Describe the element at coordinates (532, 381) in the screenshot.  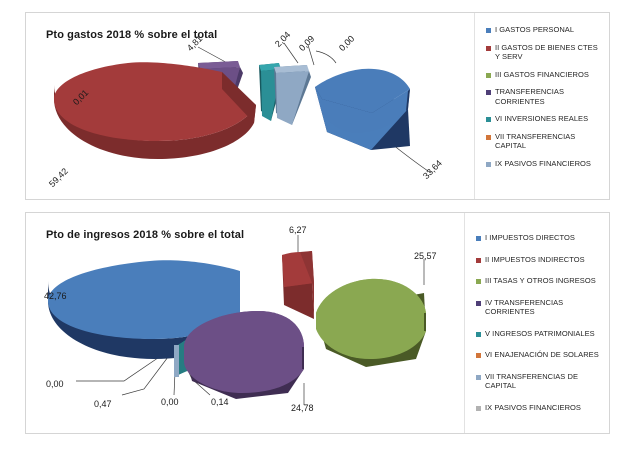
I see `legend-item-label: VII TRANSFERENCIAS DE CAPITAL` at that location.